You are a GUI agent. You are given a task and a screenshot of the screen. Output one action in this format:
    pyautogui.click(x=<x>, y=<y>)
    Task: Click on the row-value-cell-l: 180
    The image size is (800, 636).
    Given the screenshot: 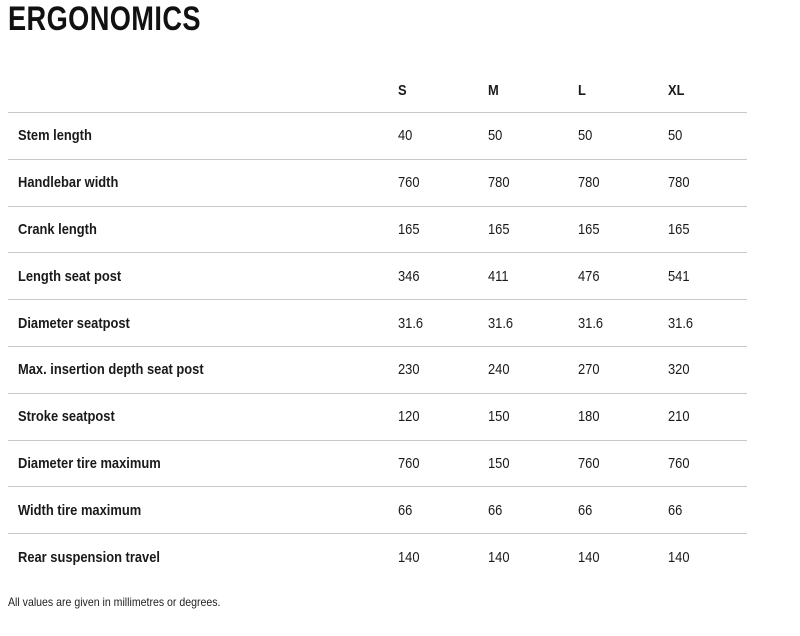 What is the action you would take?
    pyautogui.click(x=623, y=416)
    